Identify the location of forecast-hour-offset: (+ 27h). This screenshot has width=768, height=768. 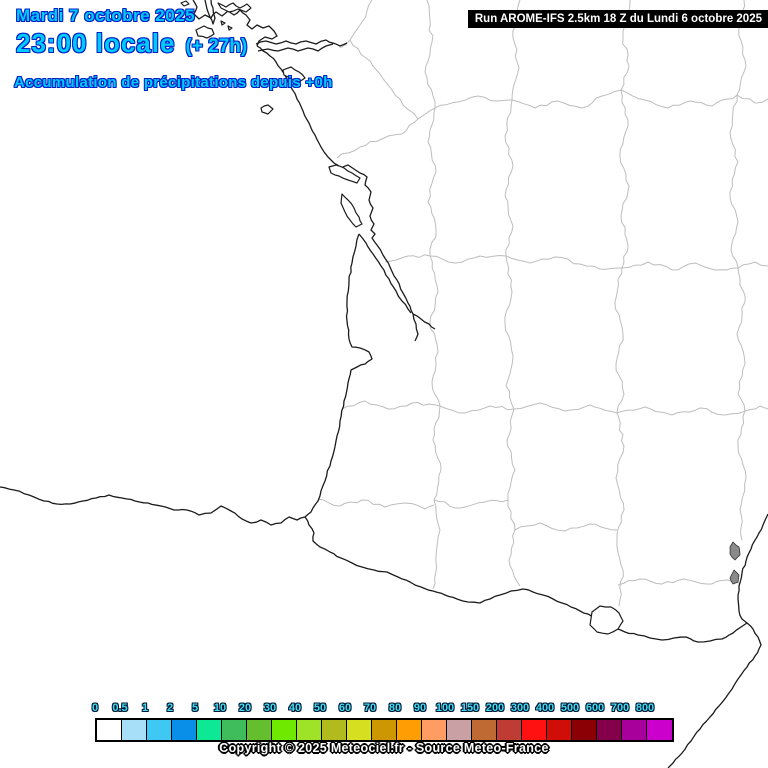
(216, 46).